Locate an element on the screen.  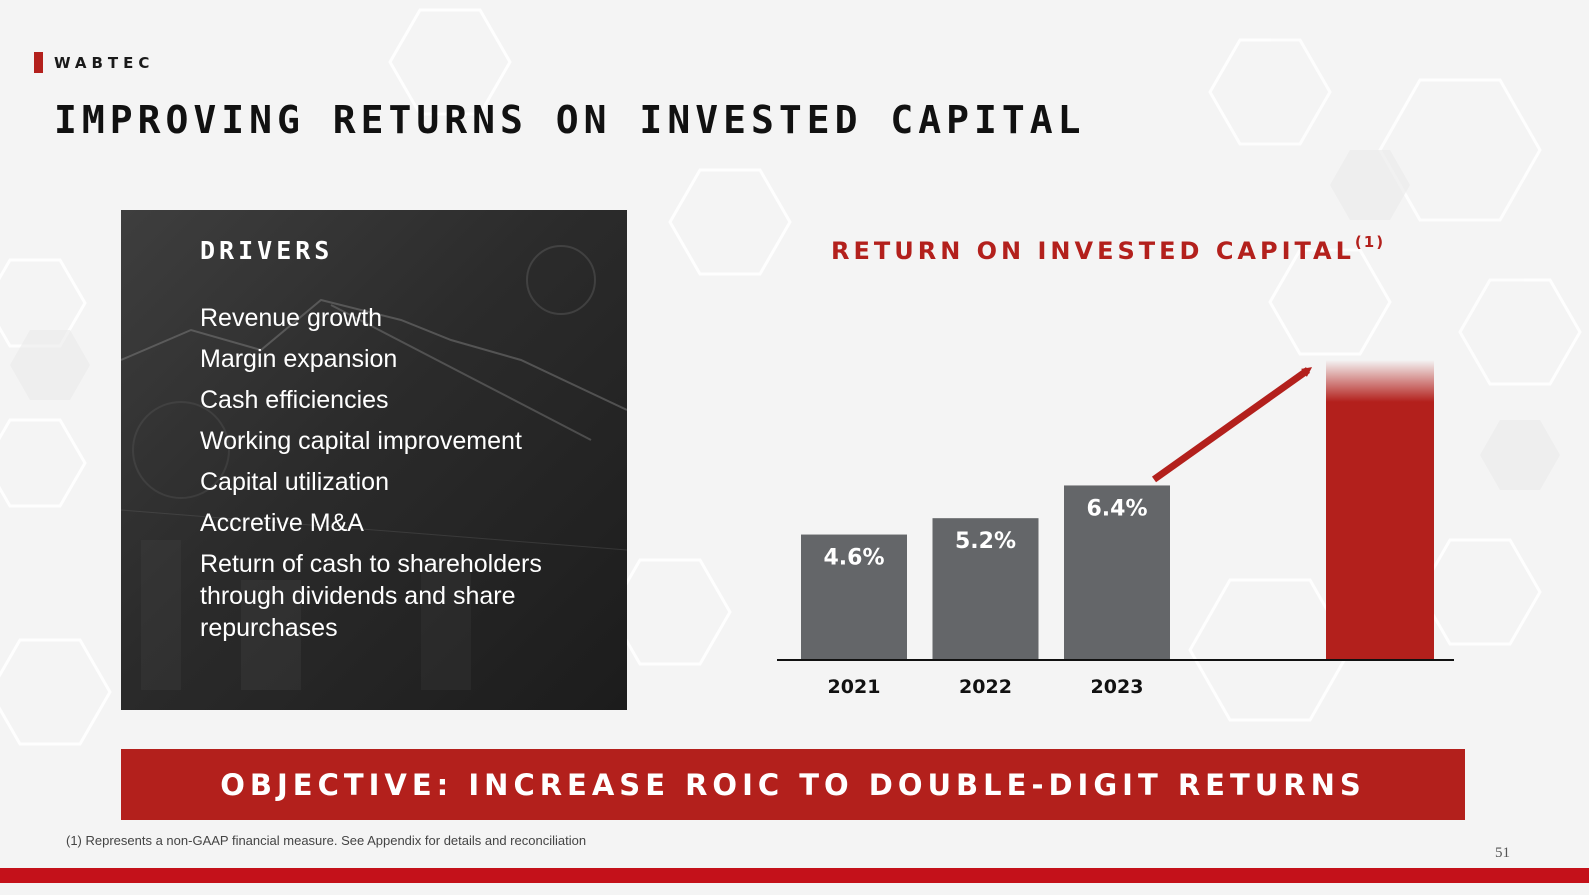
brand-logo: WABTEC is located at coordinates (94, 62).